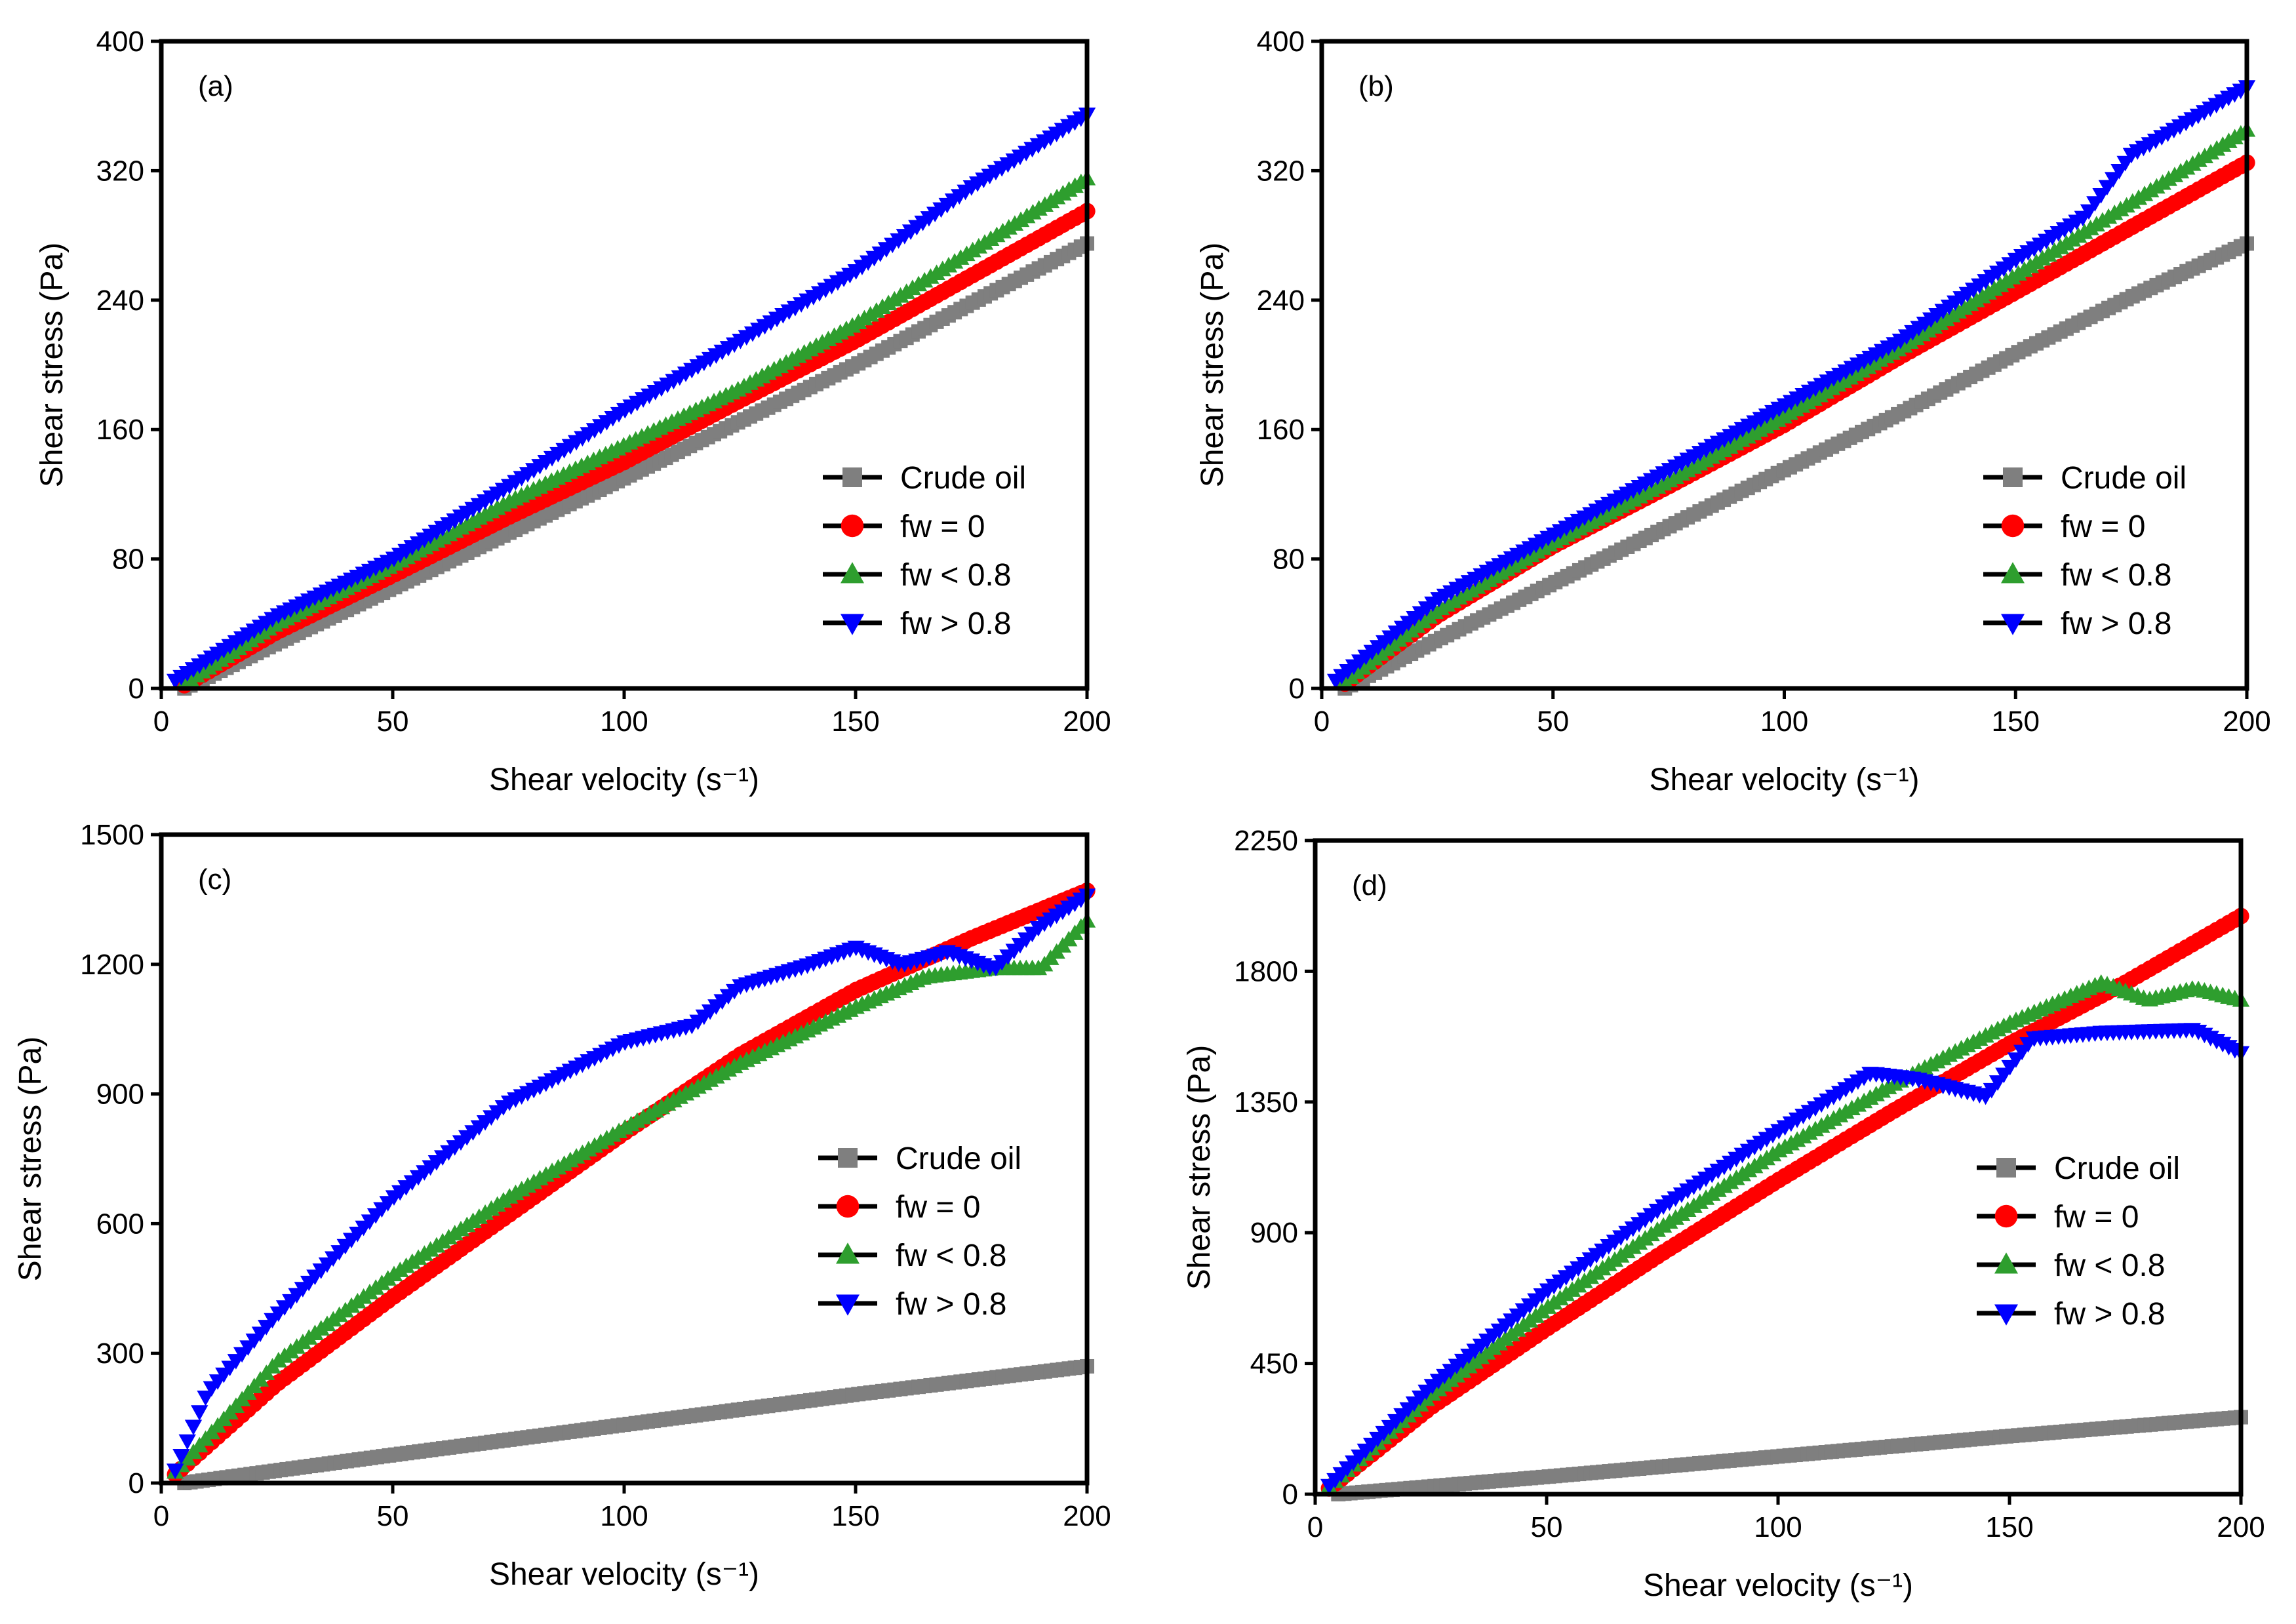  What do you see at coordinates (1266, 1103) in the screenshot?
I see `y-tick-label: 1350` at bounding box center [1266, 1103].